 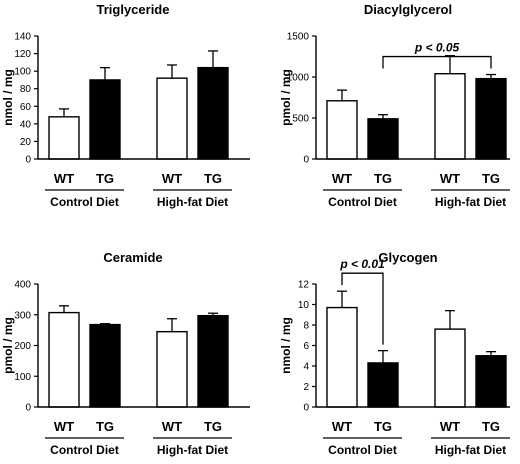 What do you see at coordinates (306, 387) in the screenshot?
I see `y-tick-label: 2` at bounding box center [306, 387].